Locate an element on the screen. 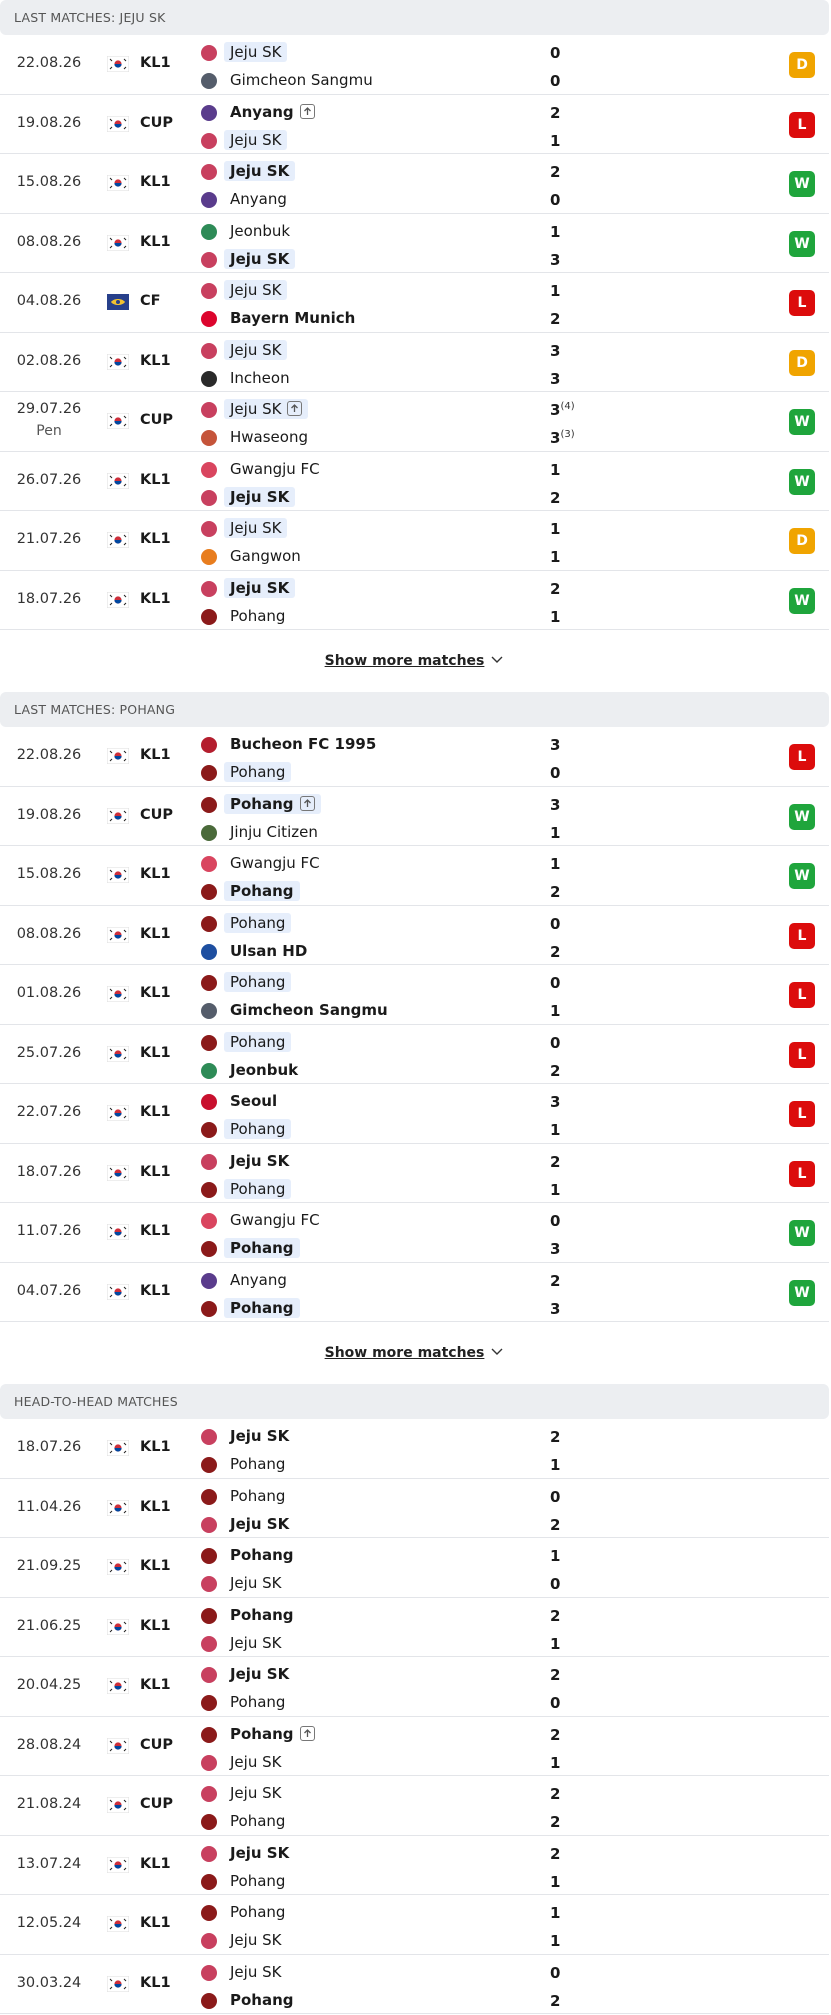 The width and height of the screenshot is (831, 2015). match-row: 15.08.26 KL1 Gwangju FC 1 Pohang 2 W is located at coordinates (414, 876).